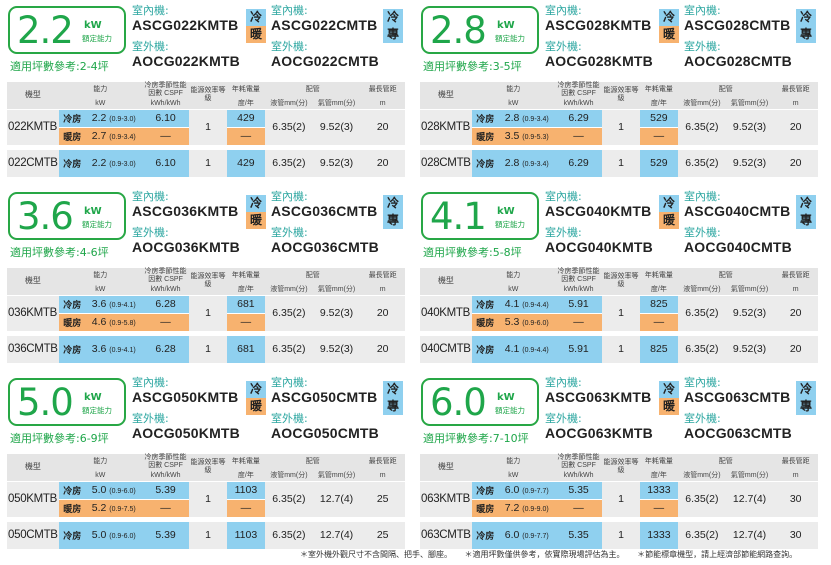 The image size is (831, 565). What do you see at coordinates (336, 534) in the screenshot?
I see `co-gas-pipe: 12.7(4)` at bounding box center [336, 534].